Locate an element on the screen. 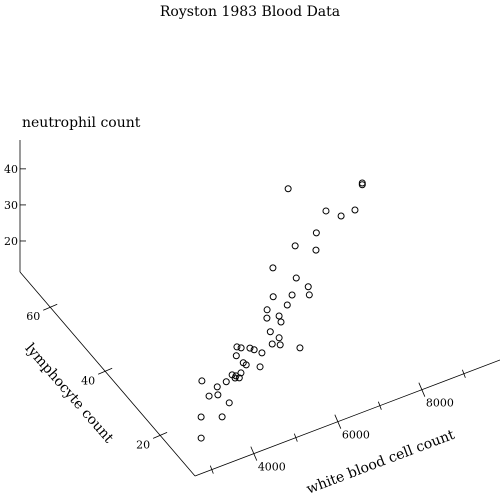  y-axis-title: lymphocyte count is located at coordinates (69, 394).